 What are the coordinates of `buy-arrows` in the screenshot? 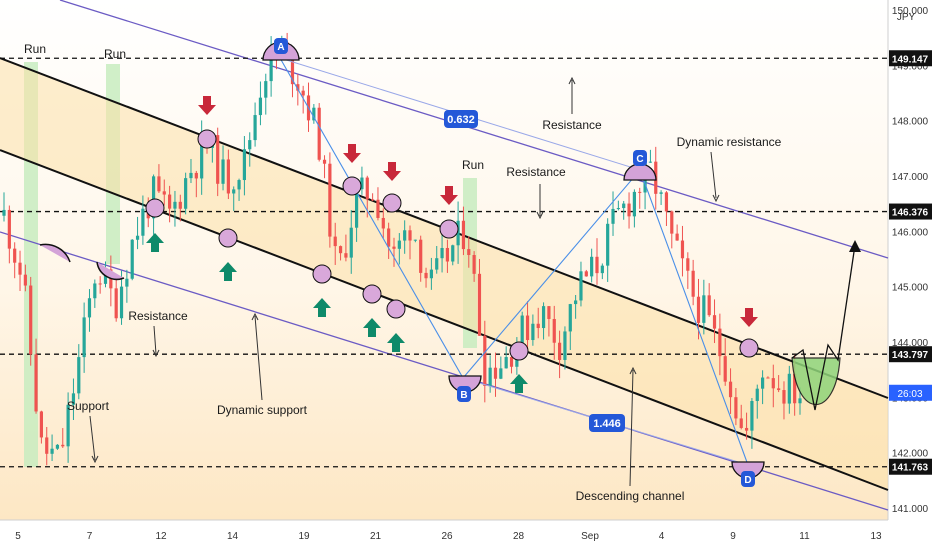 It's located at (337, 313).